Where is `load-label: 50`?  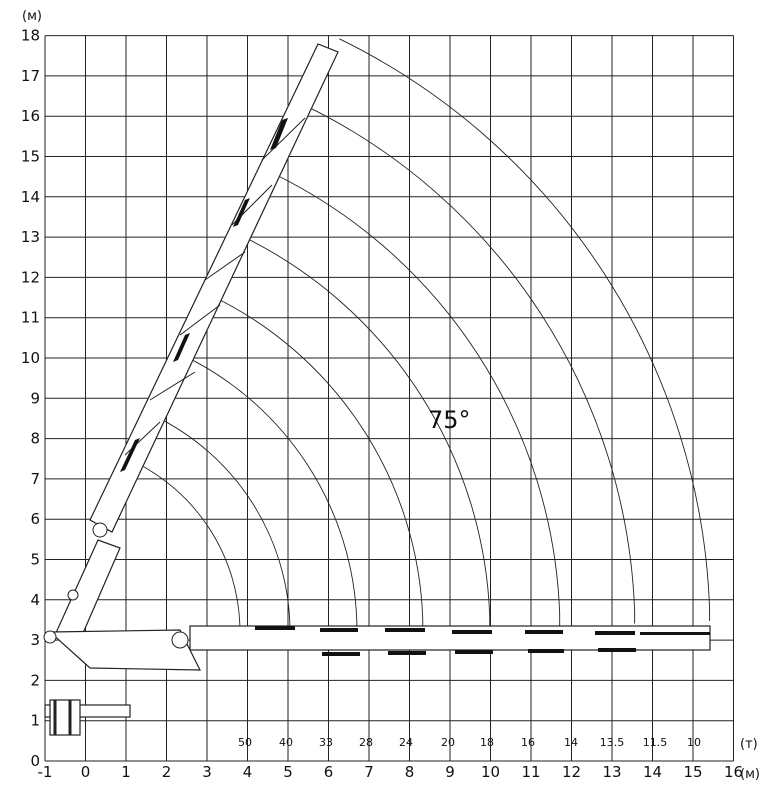
load-label: 50 is located at coordinates (245, 742).